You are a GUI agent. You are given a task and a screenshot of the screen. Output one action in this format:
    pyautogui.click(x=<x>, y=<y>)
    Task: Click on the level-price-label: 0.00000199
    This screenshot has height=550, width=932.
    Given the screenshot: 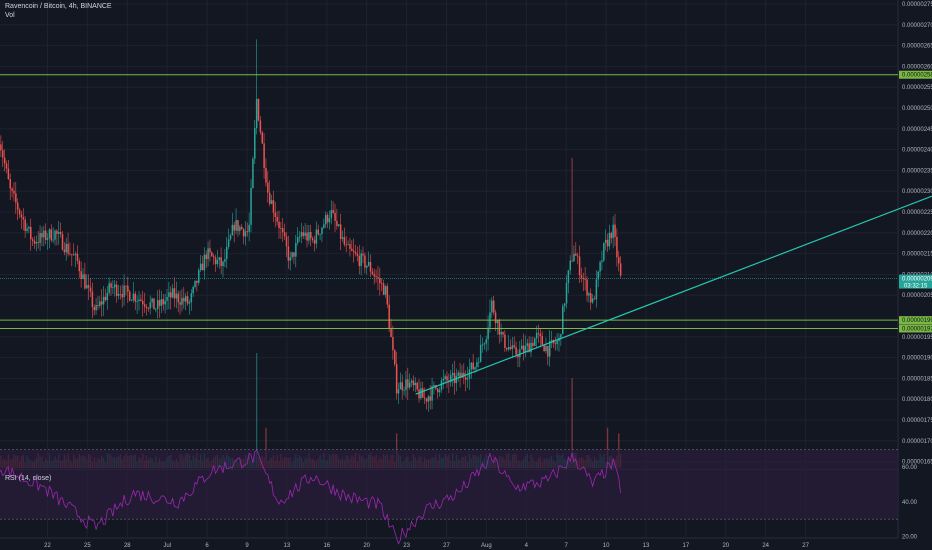 What is the action you would take?
    pyautogui.click(x=917, y=321)
    